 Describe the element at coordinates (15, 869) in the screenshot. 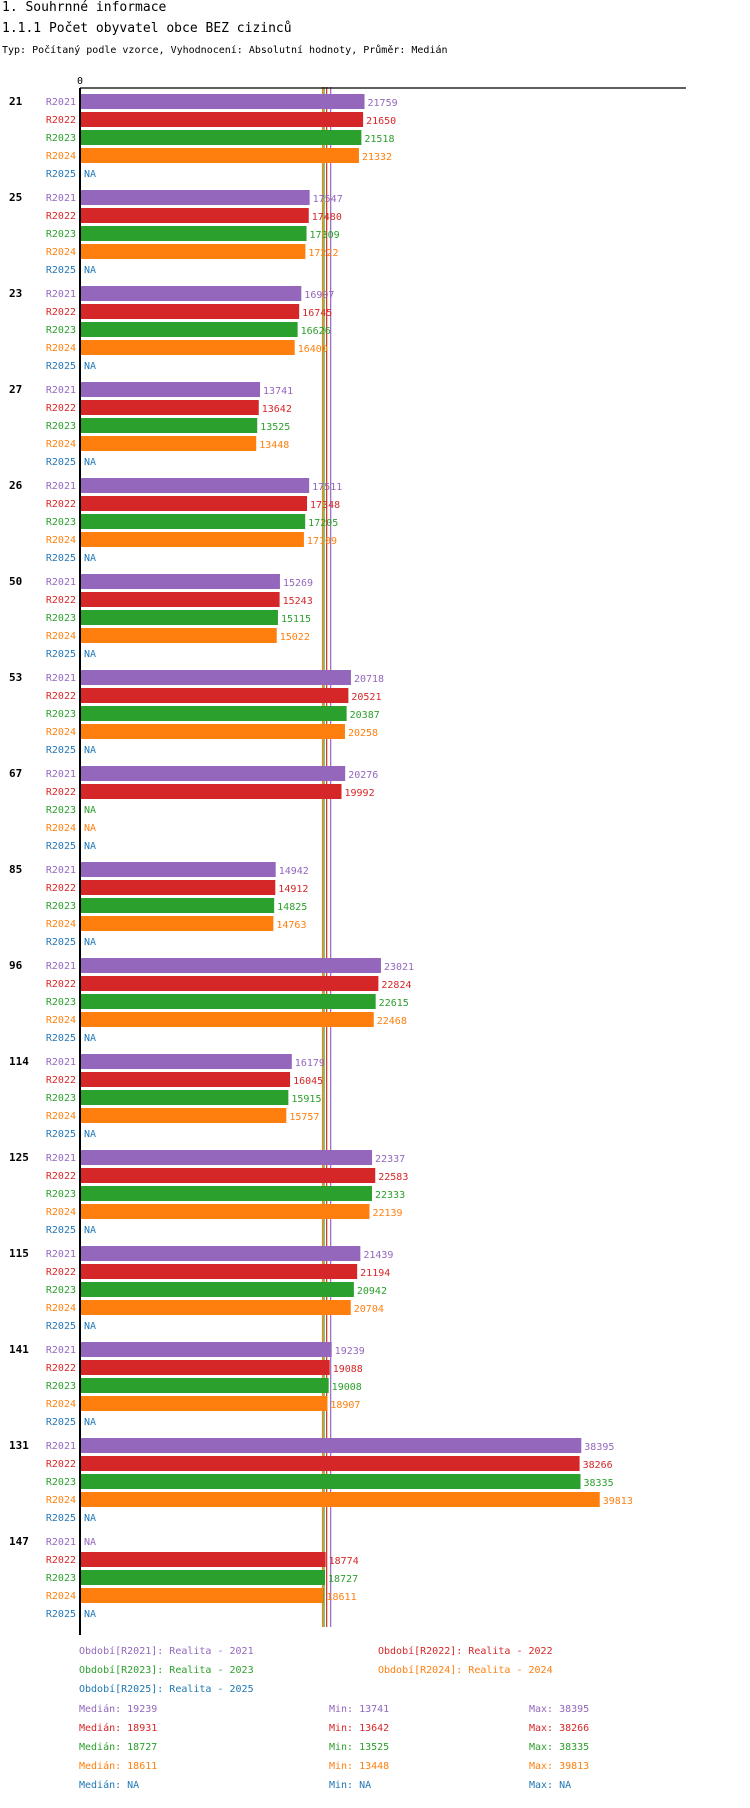

I see `group-label: 85` at that location.